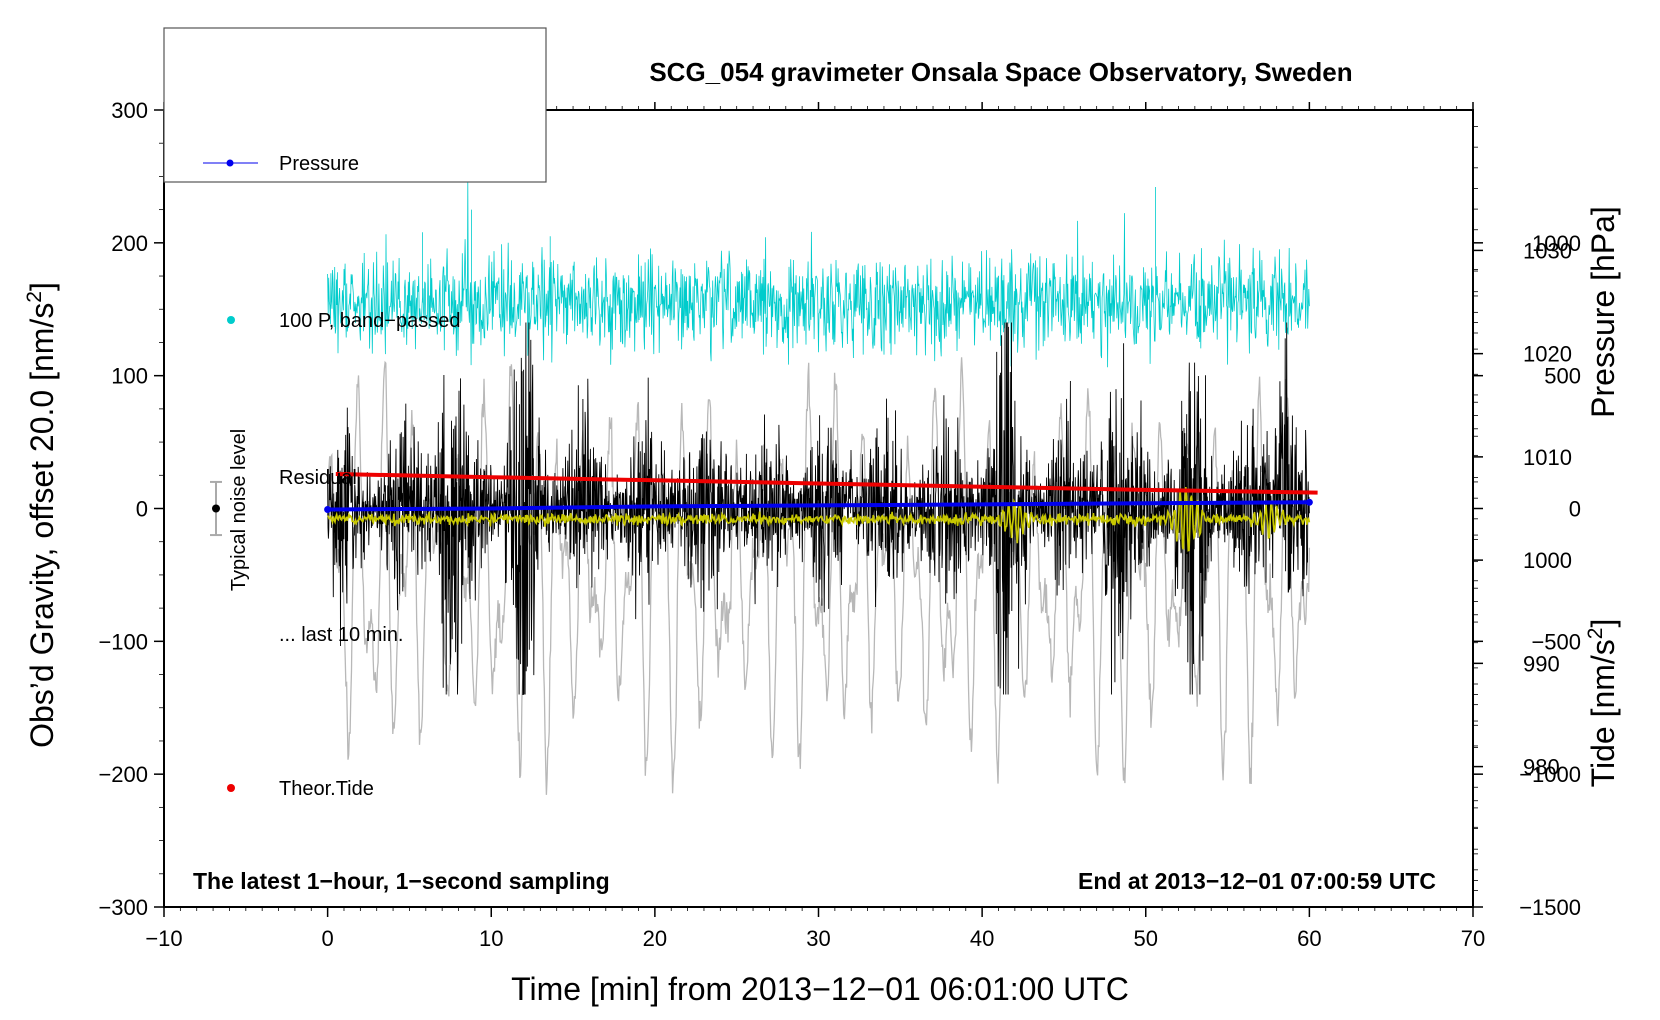 The image size is (1660, 1020). What do you see at coordinates (328, 938) in the screenshot?
I see `x-tick-label: 0` at bounding box center [328, 938].